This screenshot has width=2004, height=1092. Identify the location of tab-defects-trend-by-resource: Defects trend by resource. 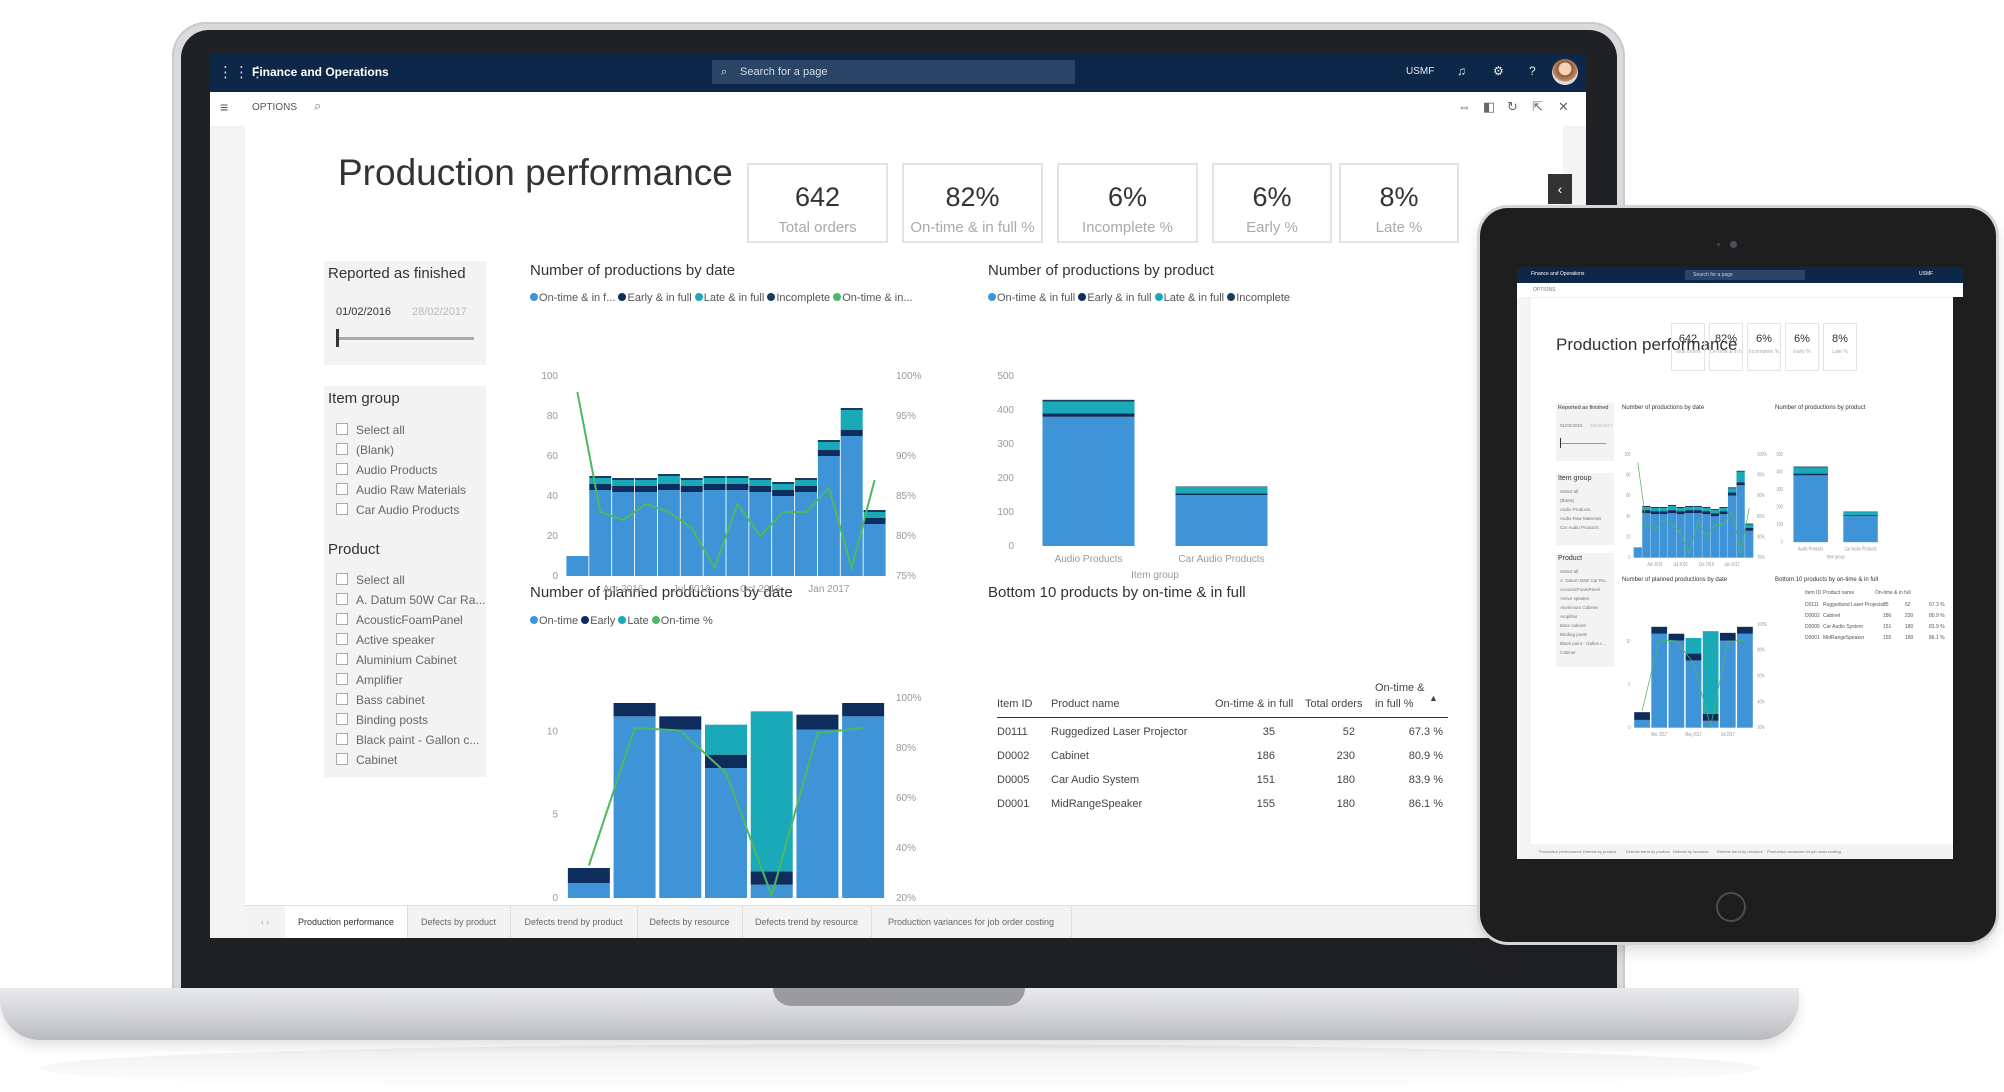
(807, 922).